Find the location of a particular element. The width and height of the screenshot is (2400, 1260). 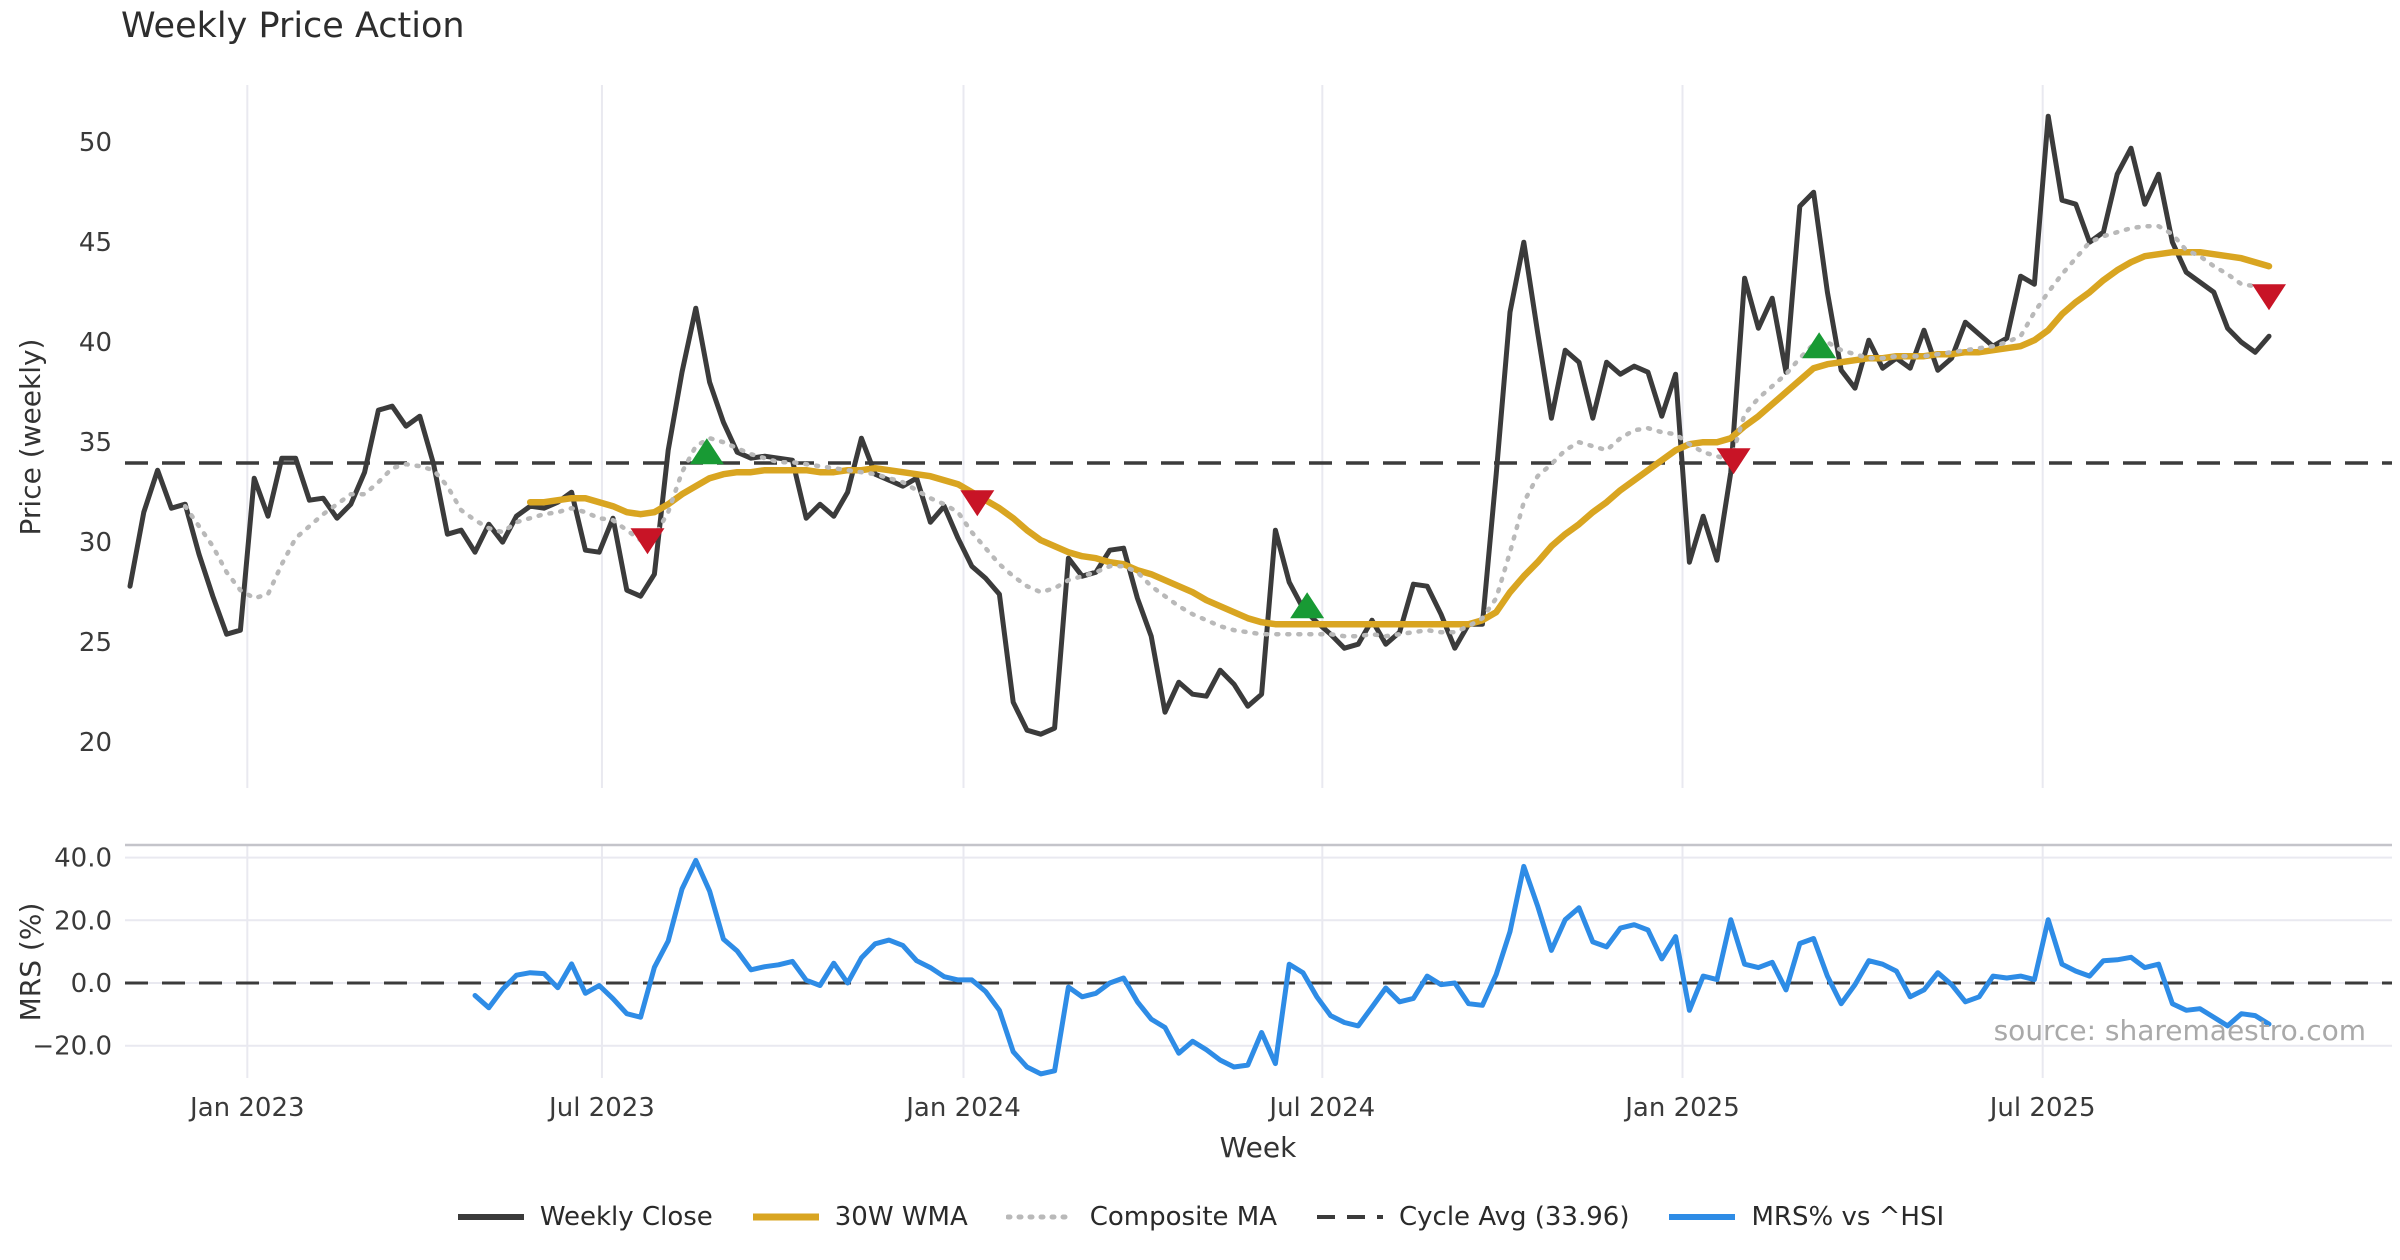

legend-item-weekly-close: Weekly Close is located at coordinates (584, 1217).